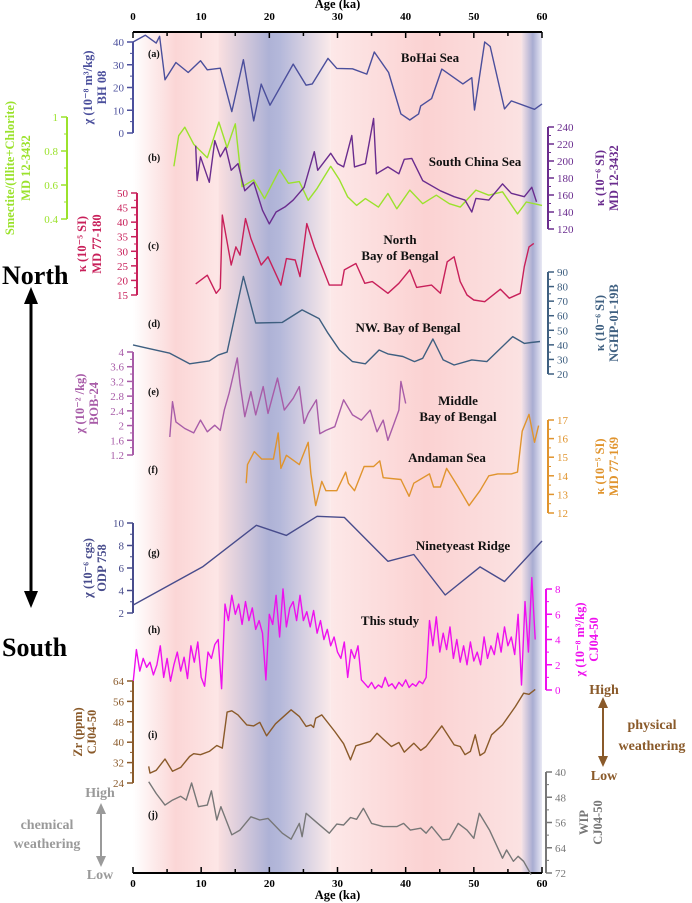 The image size is (692, 903). Describe the element at coordinates (100, 793) in the screenshot. I see `chemical-high-label: High` at that location.